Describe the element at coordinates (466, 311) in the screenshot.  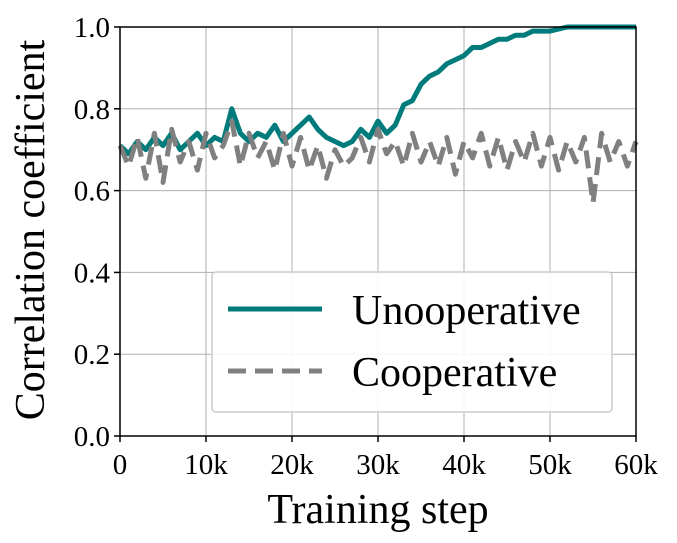
I see `legend-label-unooperative: Unooperative` at that location.